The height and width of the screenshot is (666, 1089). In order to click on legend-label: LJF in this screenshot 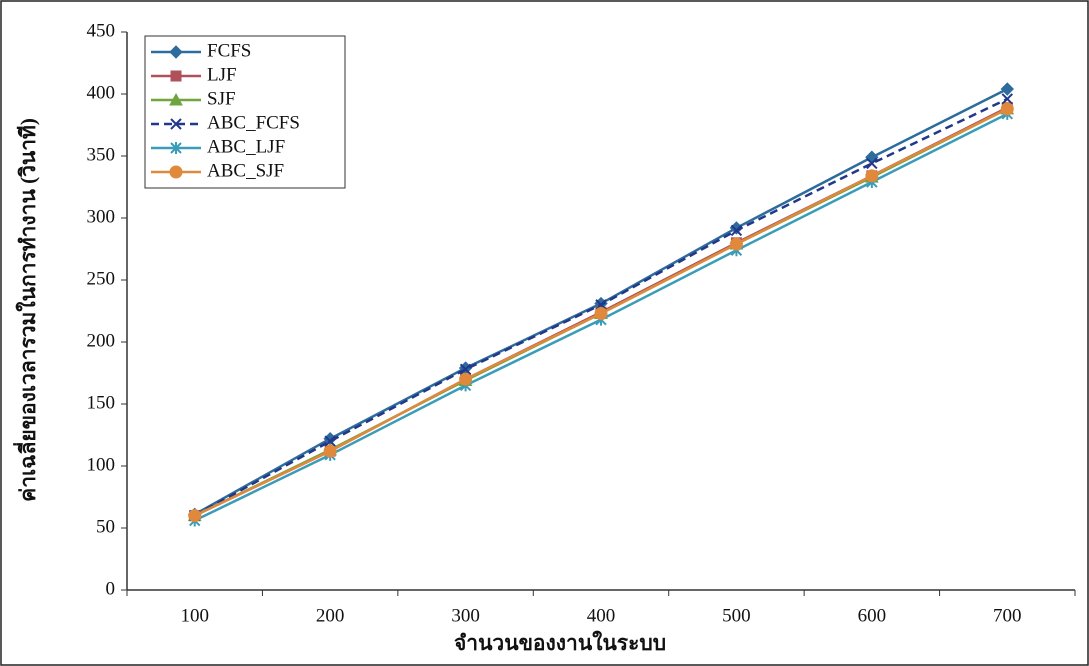, I will do `click(222, 74)`.